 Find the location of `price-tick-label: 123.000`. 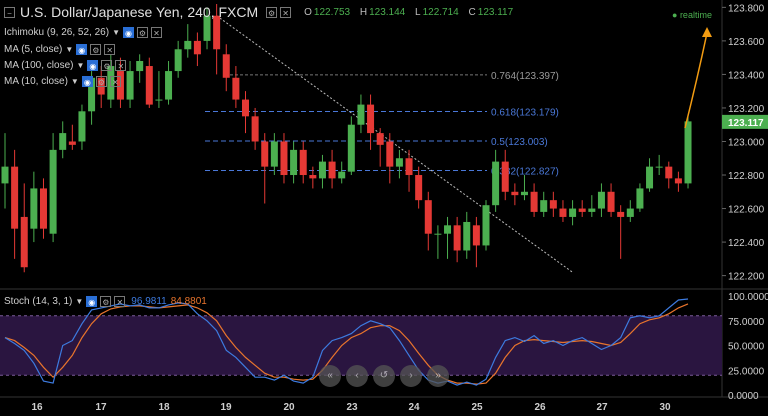

price-tick-label: 123.000 is located at coordinates (746, 142).